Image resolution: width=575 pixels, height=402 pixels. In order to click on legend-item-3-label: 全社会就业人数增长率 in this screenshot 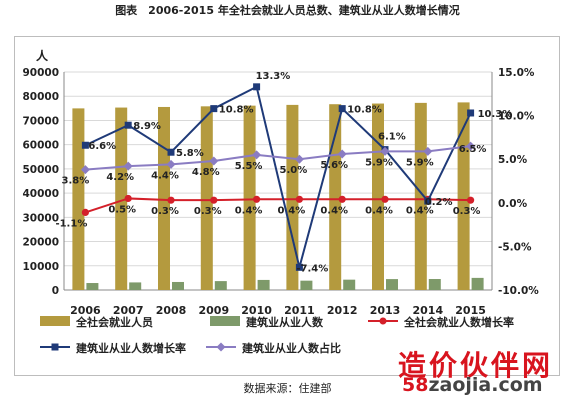, I will do `click(458, 322)`.